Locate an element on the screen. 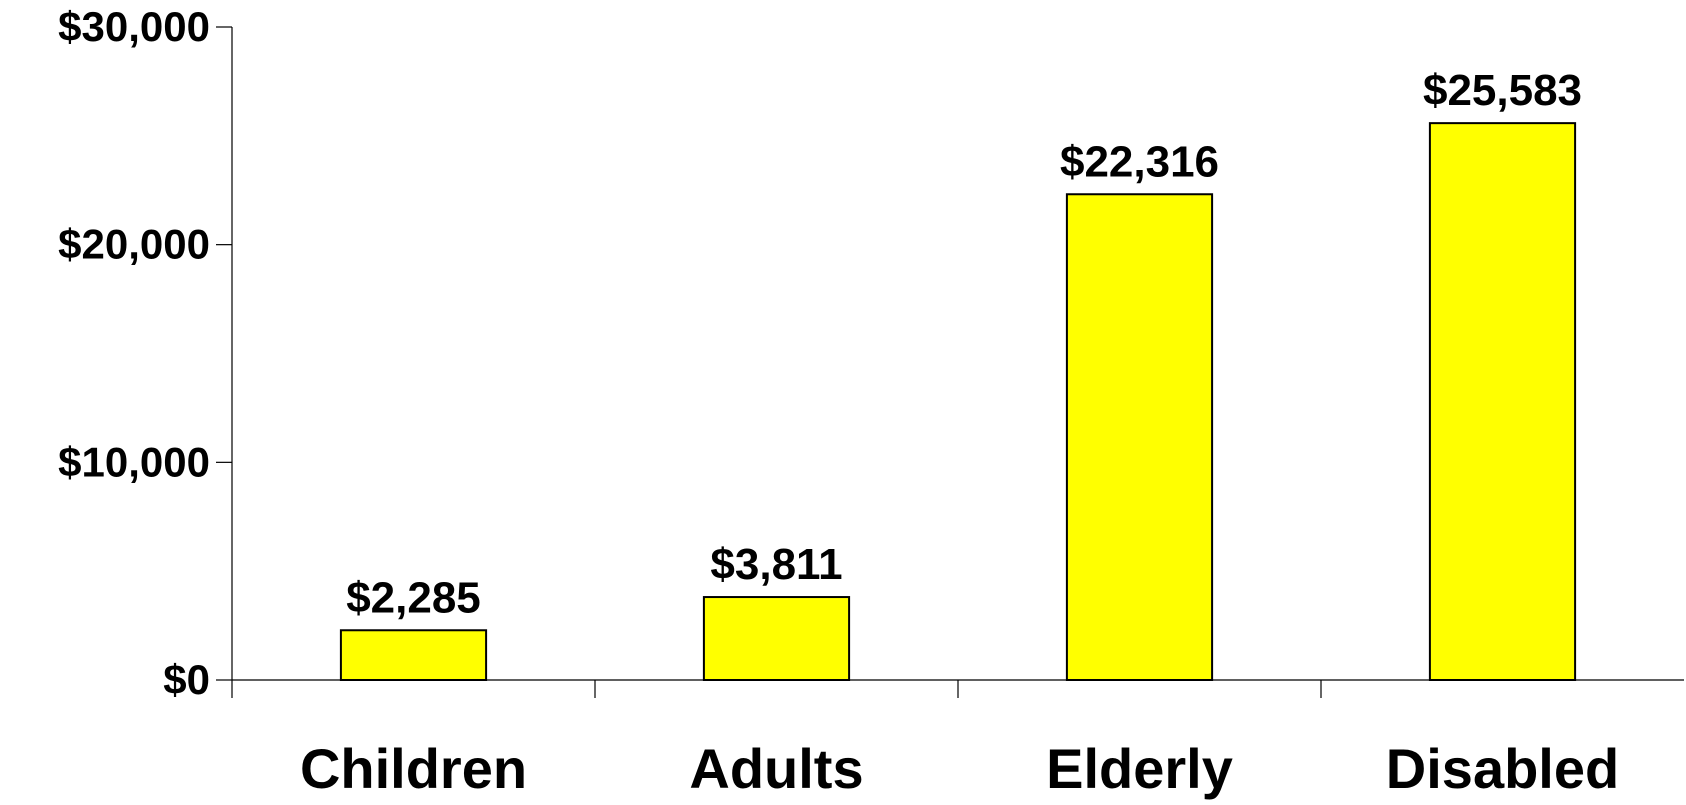 Image resolution: width=1686 pixels, height=805 pixels. bar-adults is located at coordinates (776, 639).